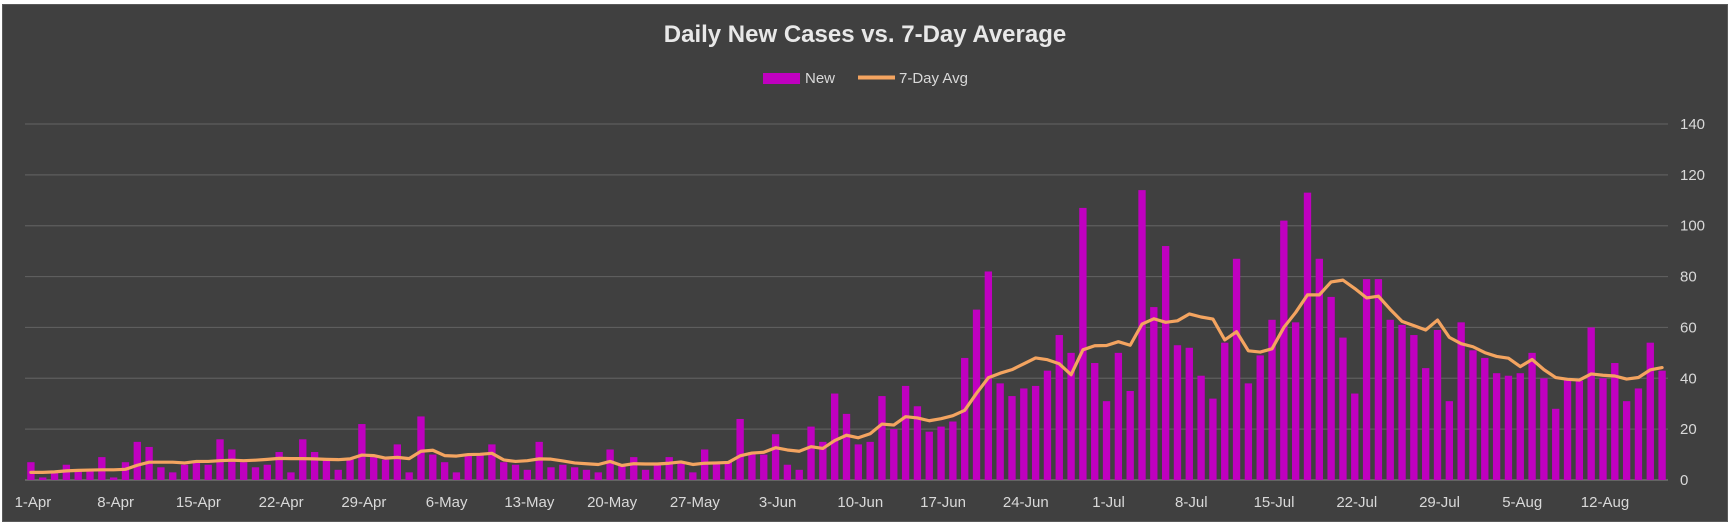 This screenshot has width=1732, height=528. Describe the element at coordinates (198, 502) in the screenshot. I see `x-tick-label-2: 15-Apr` at that location.